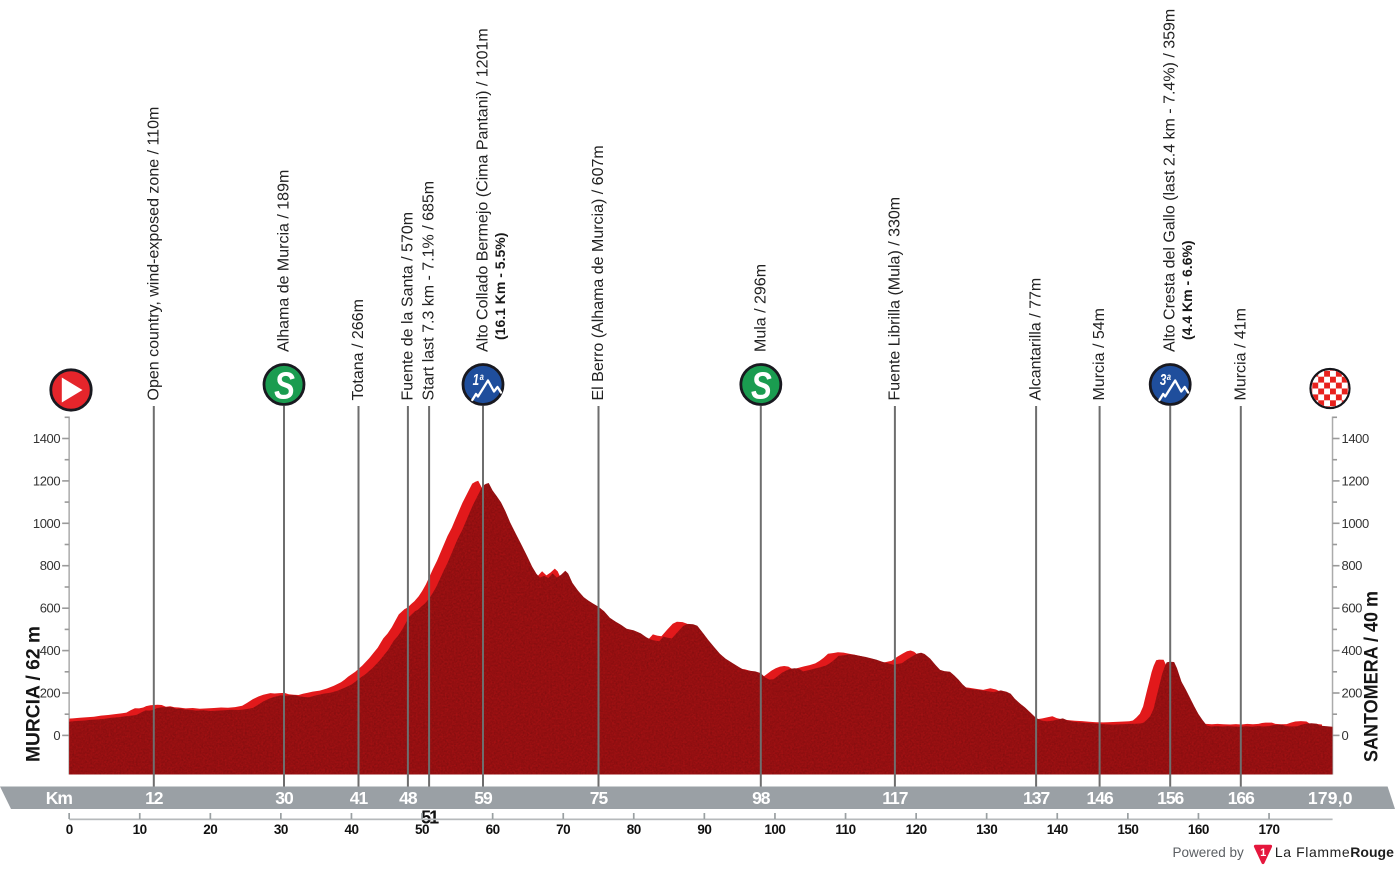 This screenshot has width=1400, height=870. What do you see at coordinates (1198, 829) in the screenshot?
I see `svg-text: 160` at bounding box center [1198, 829].